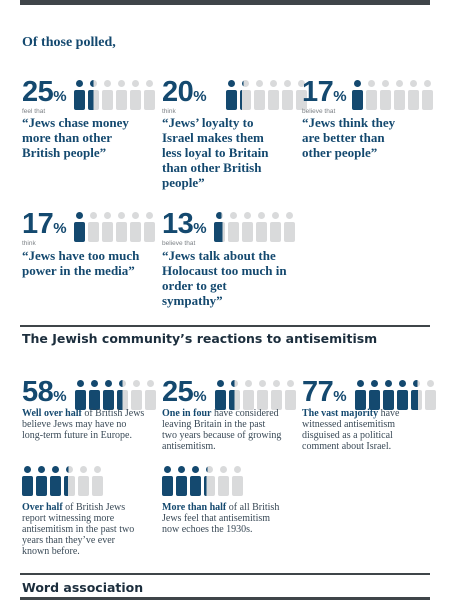  I want to click on intro-text: Of those polled,, so click(69, 42).